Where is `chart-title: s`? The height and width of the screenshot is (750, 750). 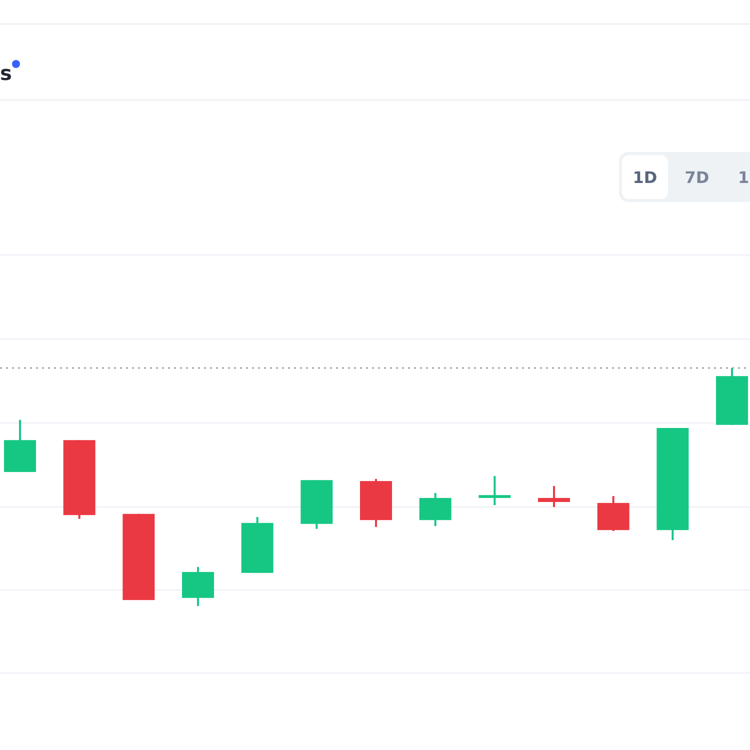 chart-title: s is located at coordinates (6, 73).